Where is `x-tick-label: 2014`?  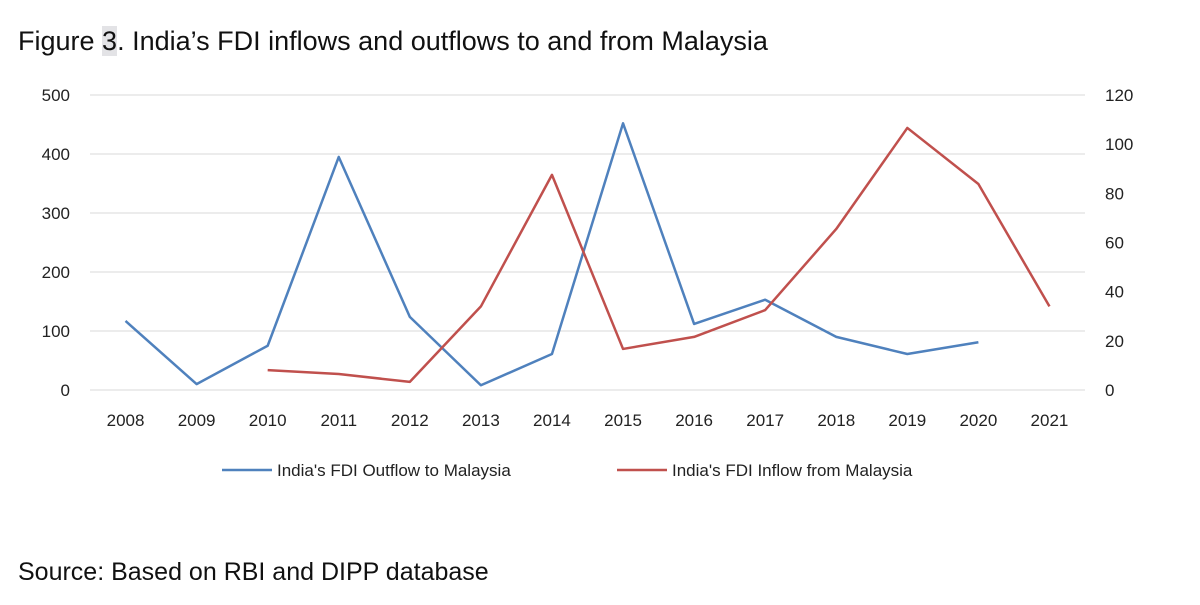
x-tick-label: 2014 is located at coordinates (552, 420).